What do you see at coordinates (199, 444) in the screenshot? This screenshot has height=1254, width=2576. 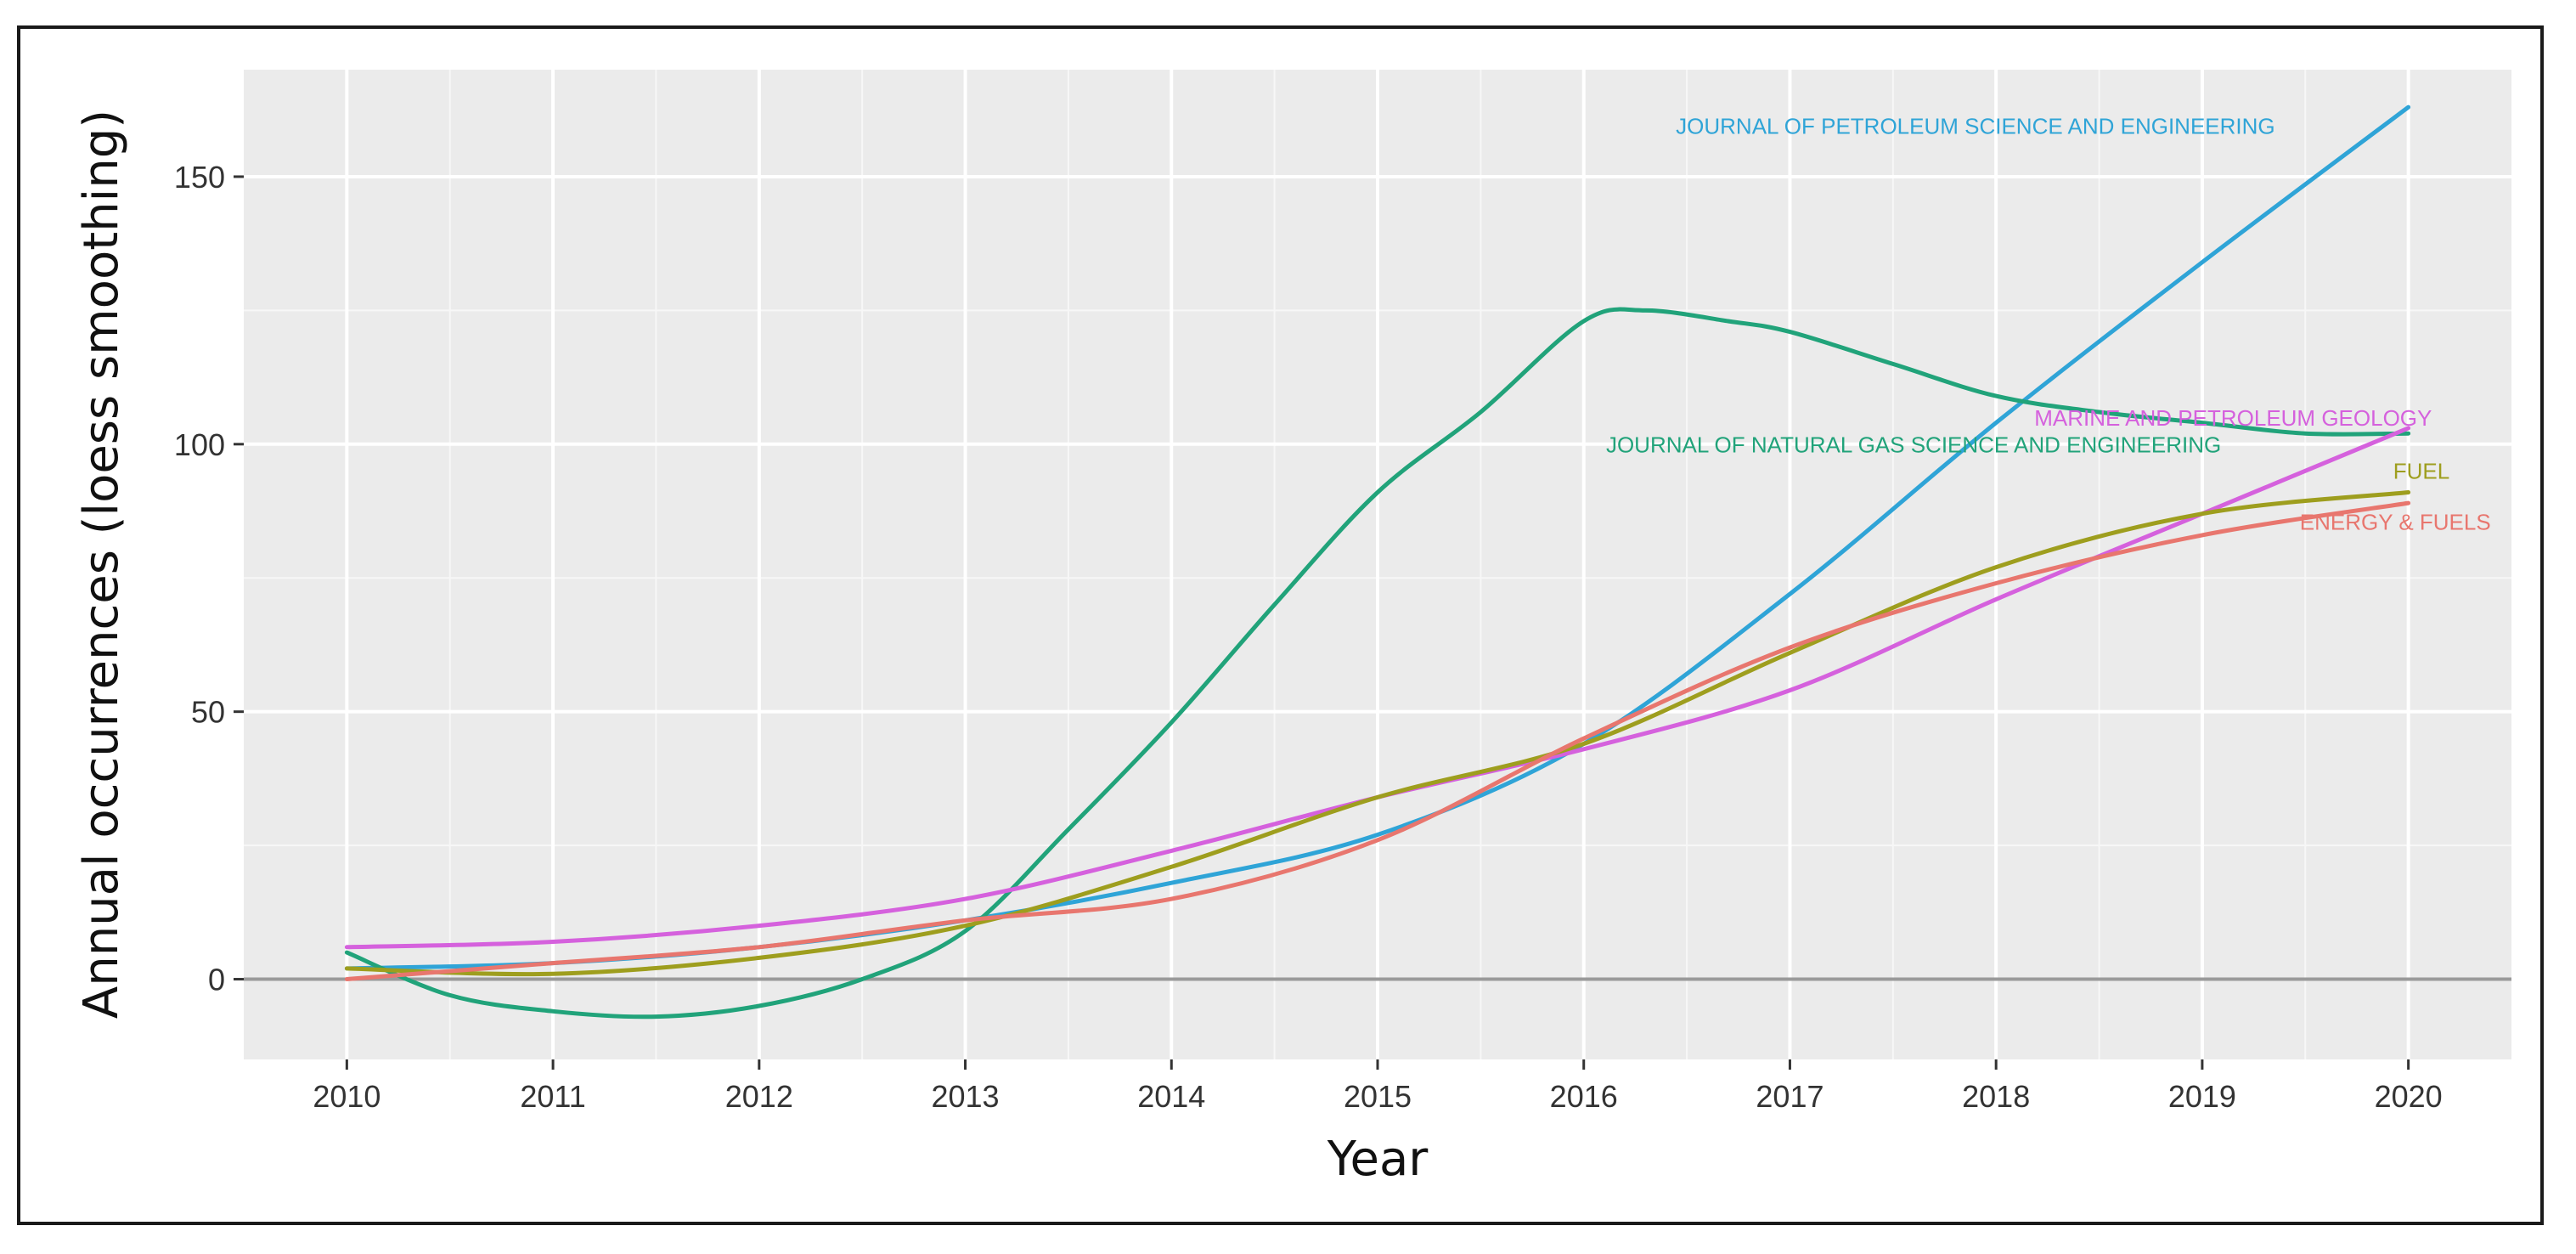 I see `y-tick-label: 100` at bounding box center [199, 444].